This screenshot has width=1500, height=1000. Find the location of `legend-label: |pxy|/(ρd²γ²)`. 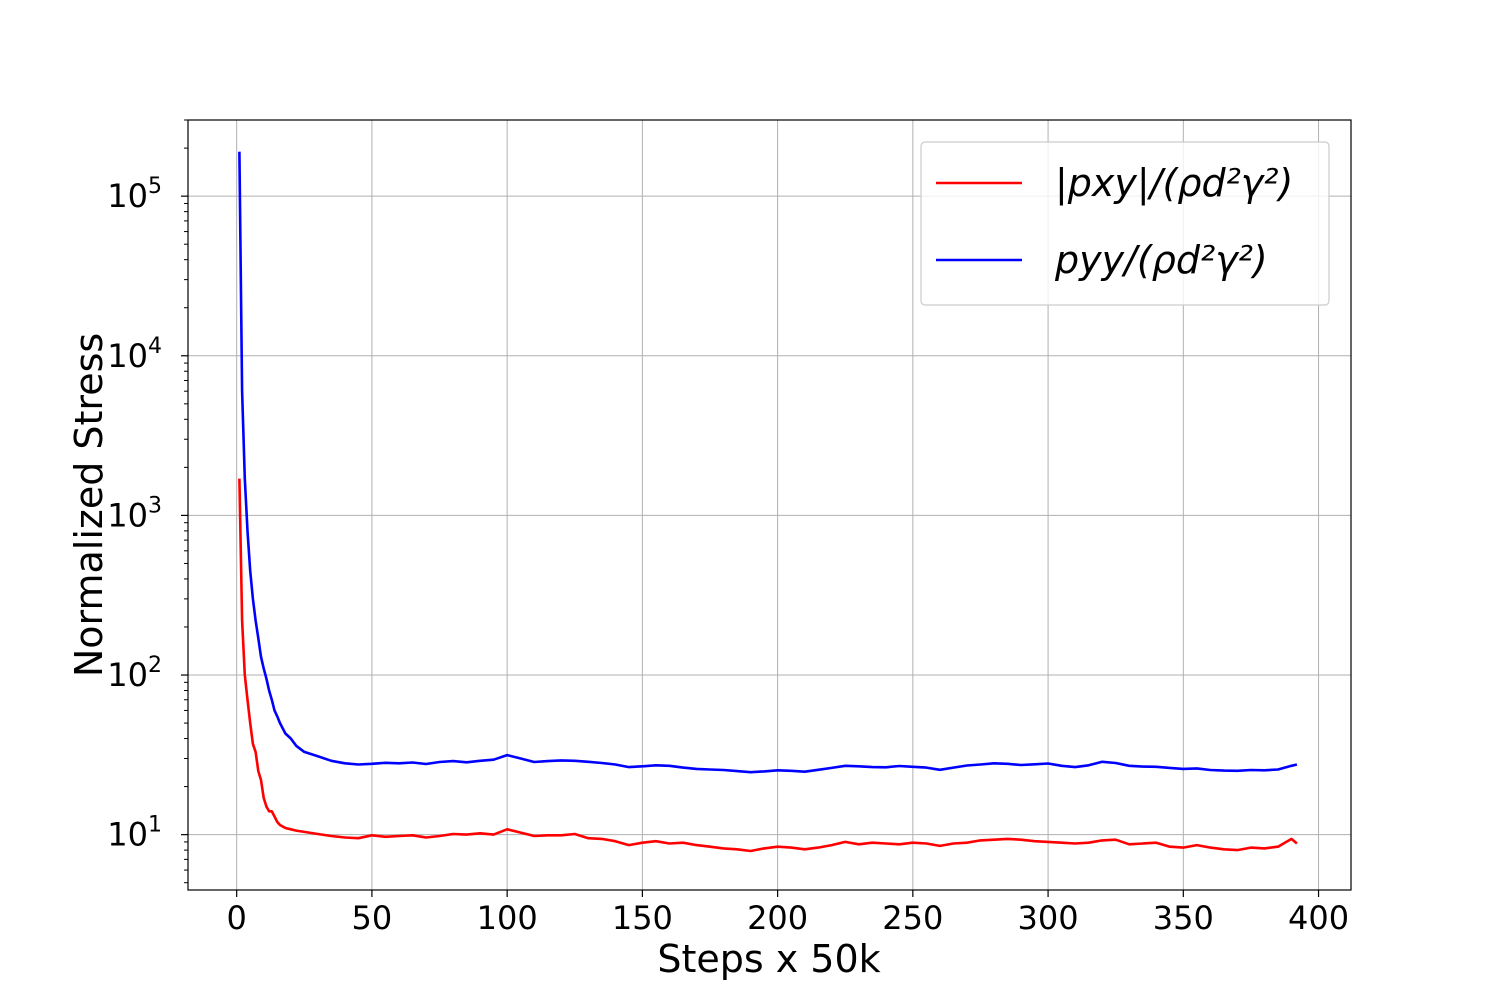

legend-label: |pxy|/(ρd²γ²) is located at coordinates (1174, 183).